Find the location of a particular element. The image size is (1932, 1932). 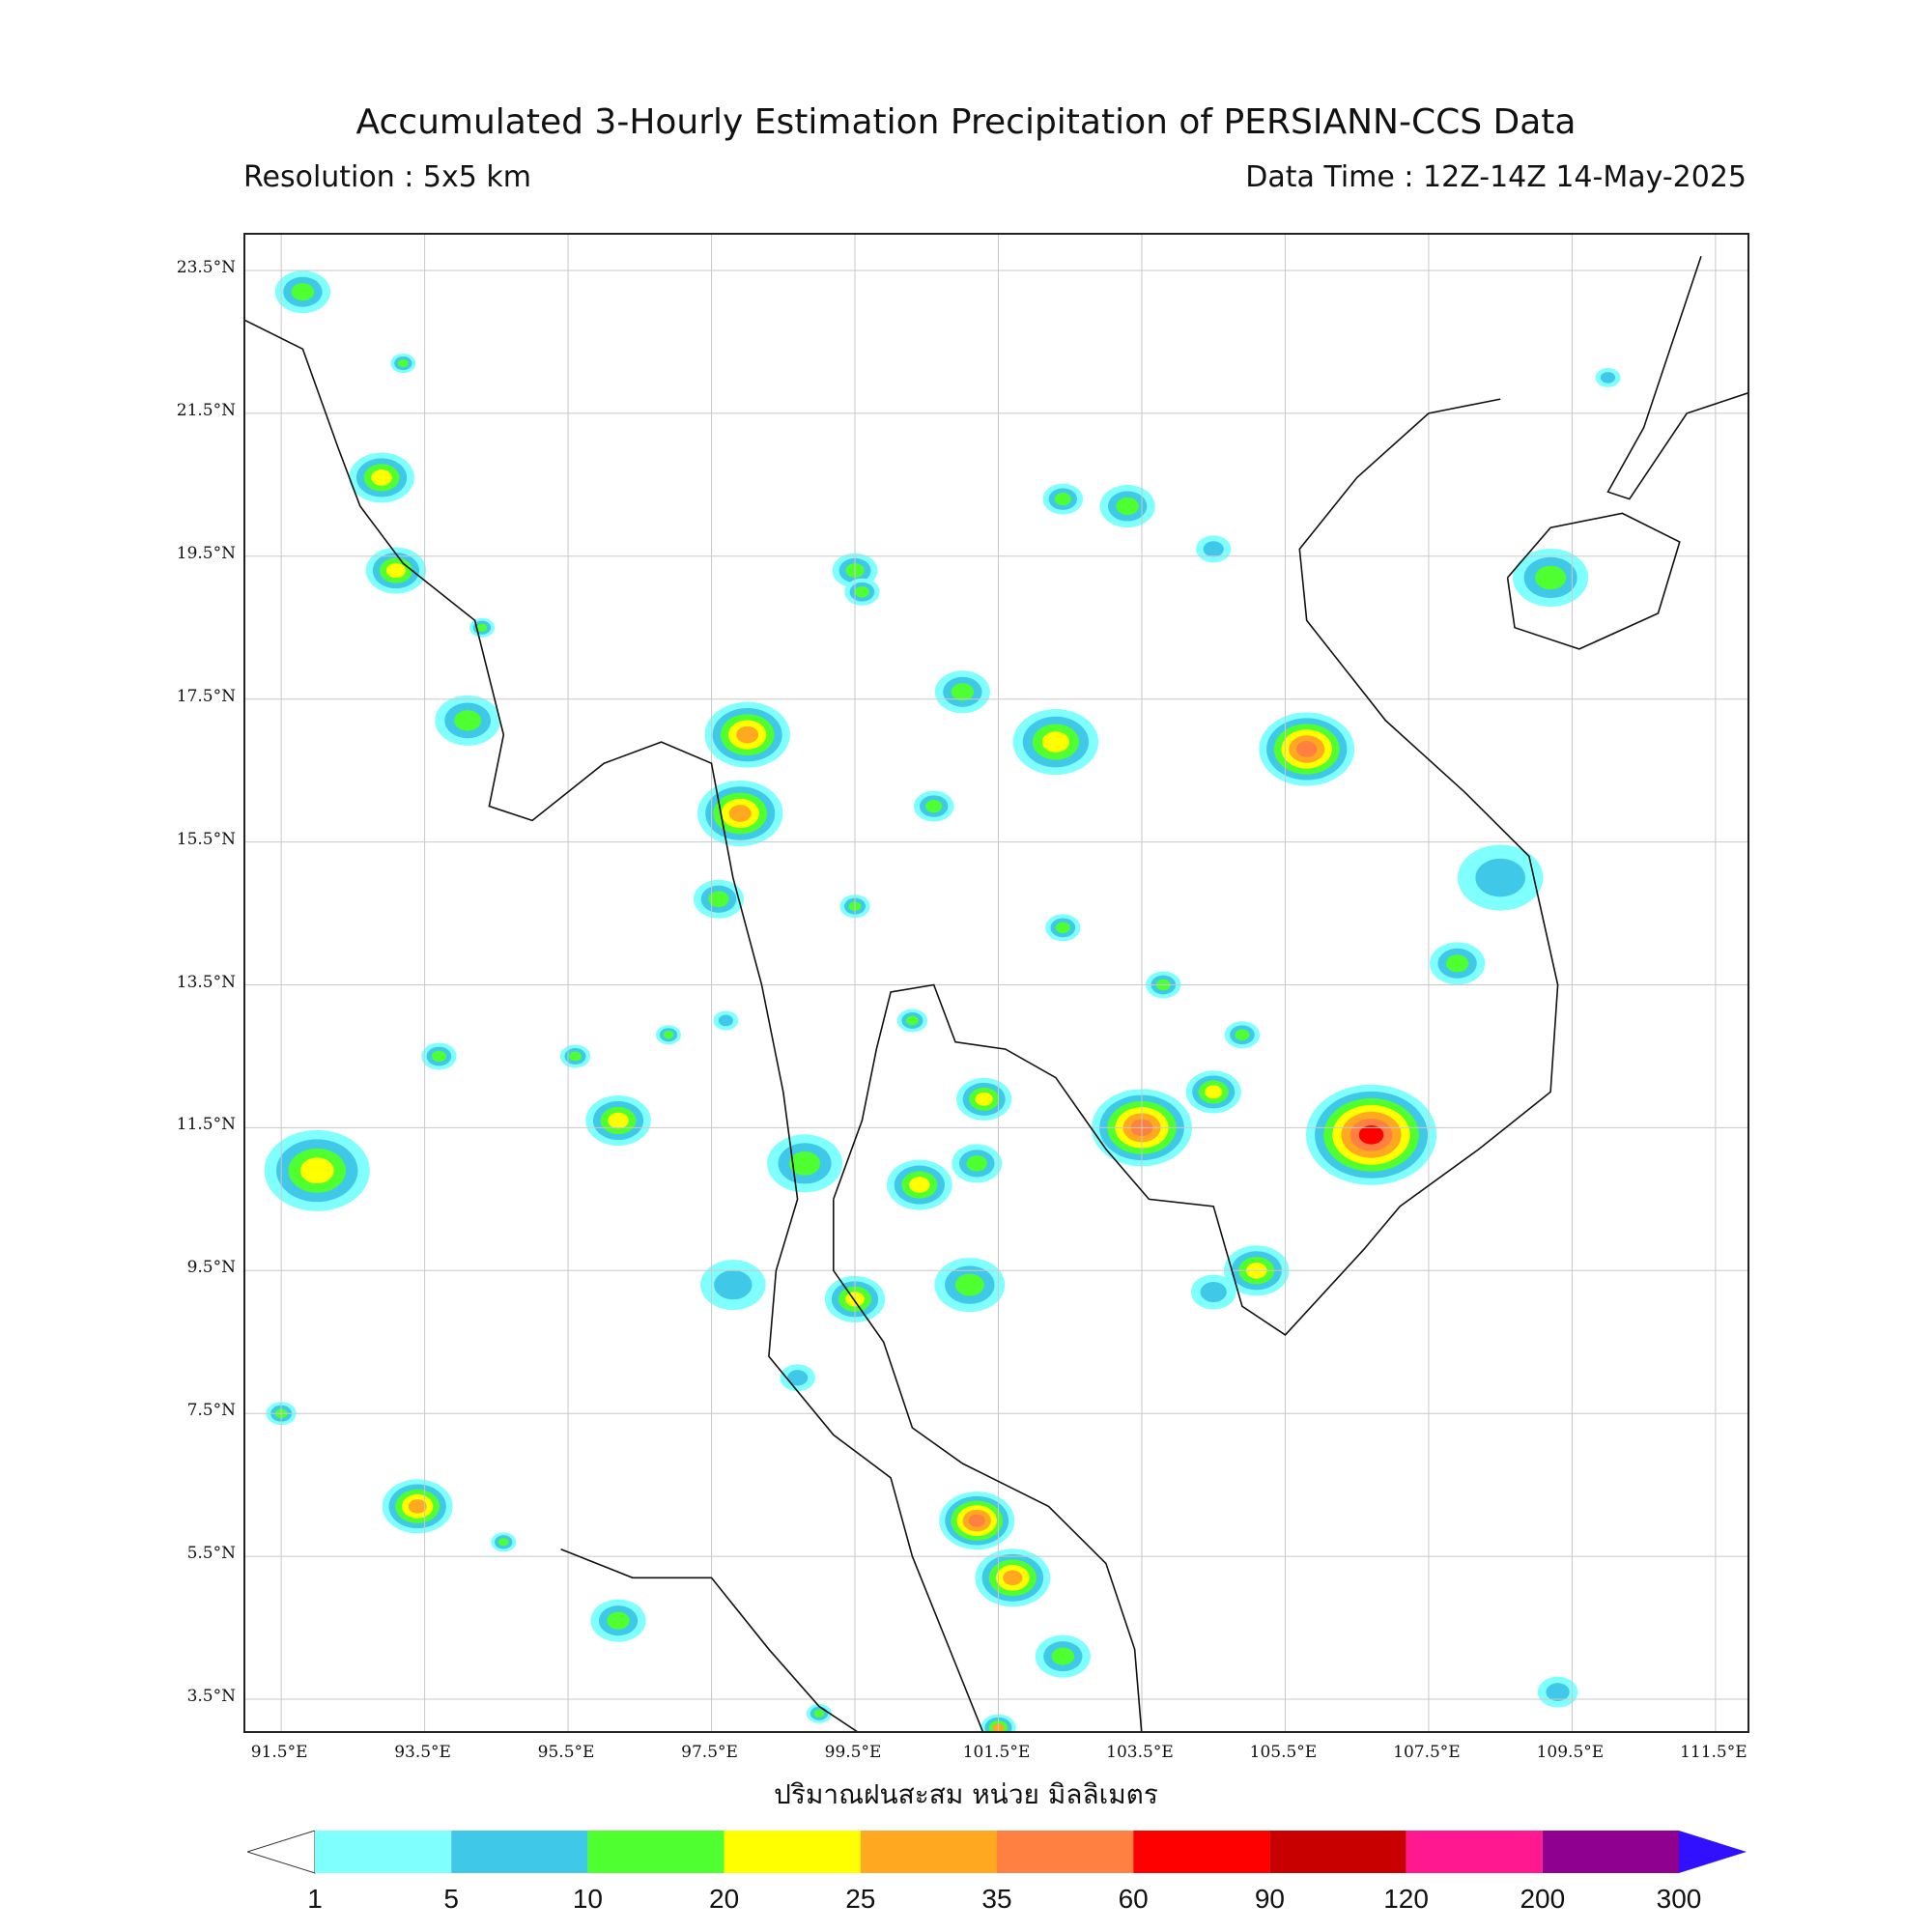

lon-tick-label: 99.5°E is located at coordinates (853, 1752).